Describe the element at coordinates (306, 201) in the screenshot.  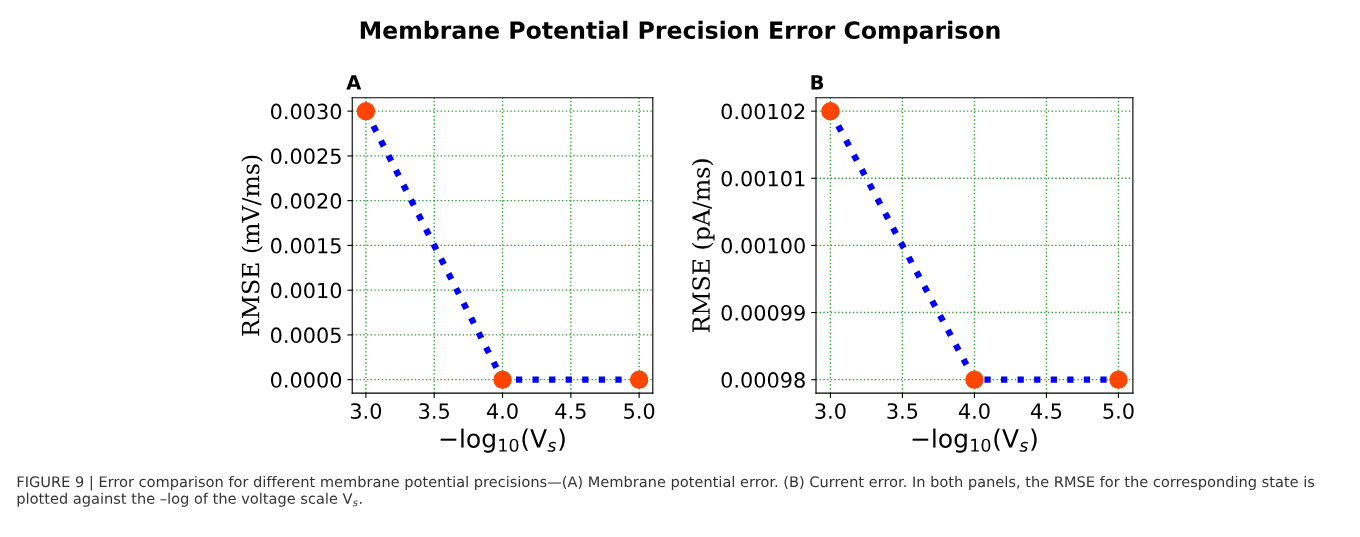
I see `y-tick-label: 0.0020` at that location.